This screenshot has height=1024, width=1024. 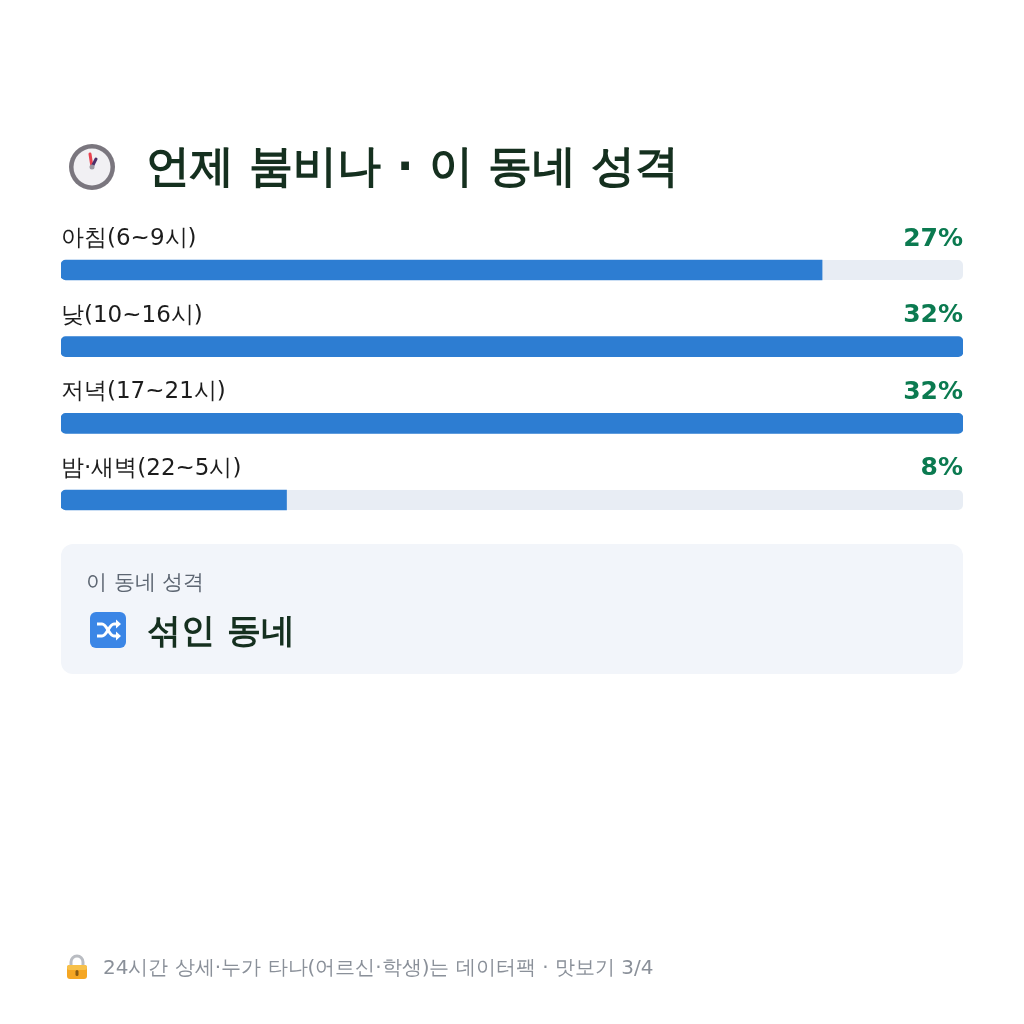 What do you see at coordinates (941, 467) in the screenshot?
I see `data-label: 8%` at bounding box center [941, 467].